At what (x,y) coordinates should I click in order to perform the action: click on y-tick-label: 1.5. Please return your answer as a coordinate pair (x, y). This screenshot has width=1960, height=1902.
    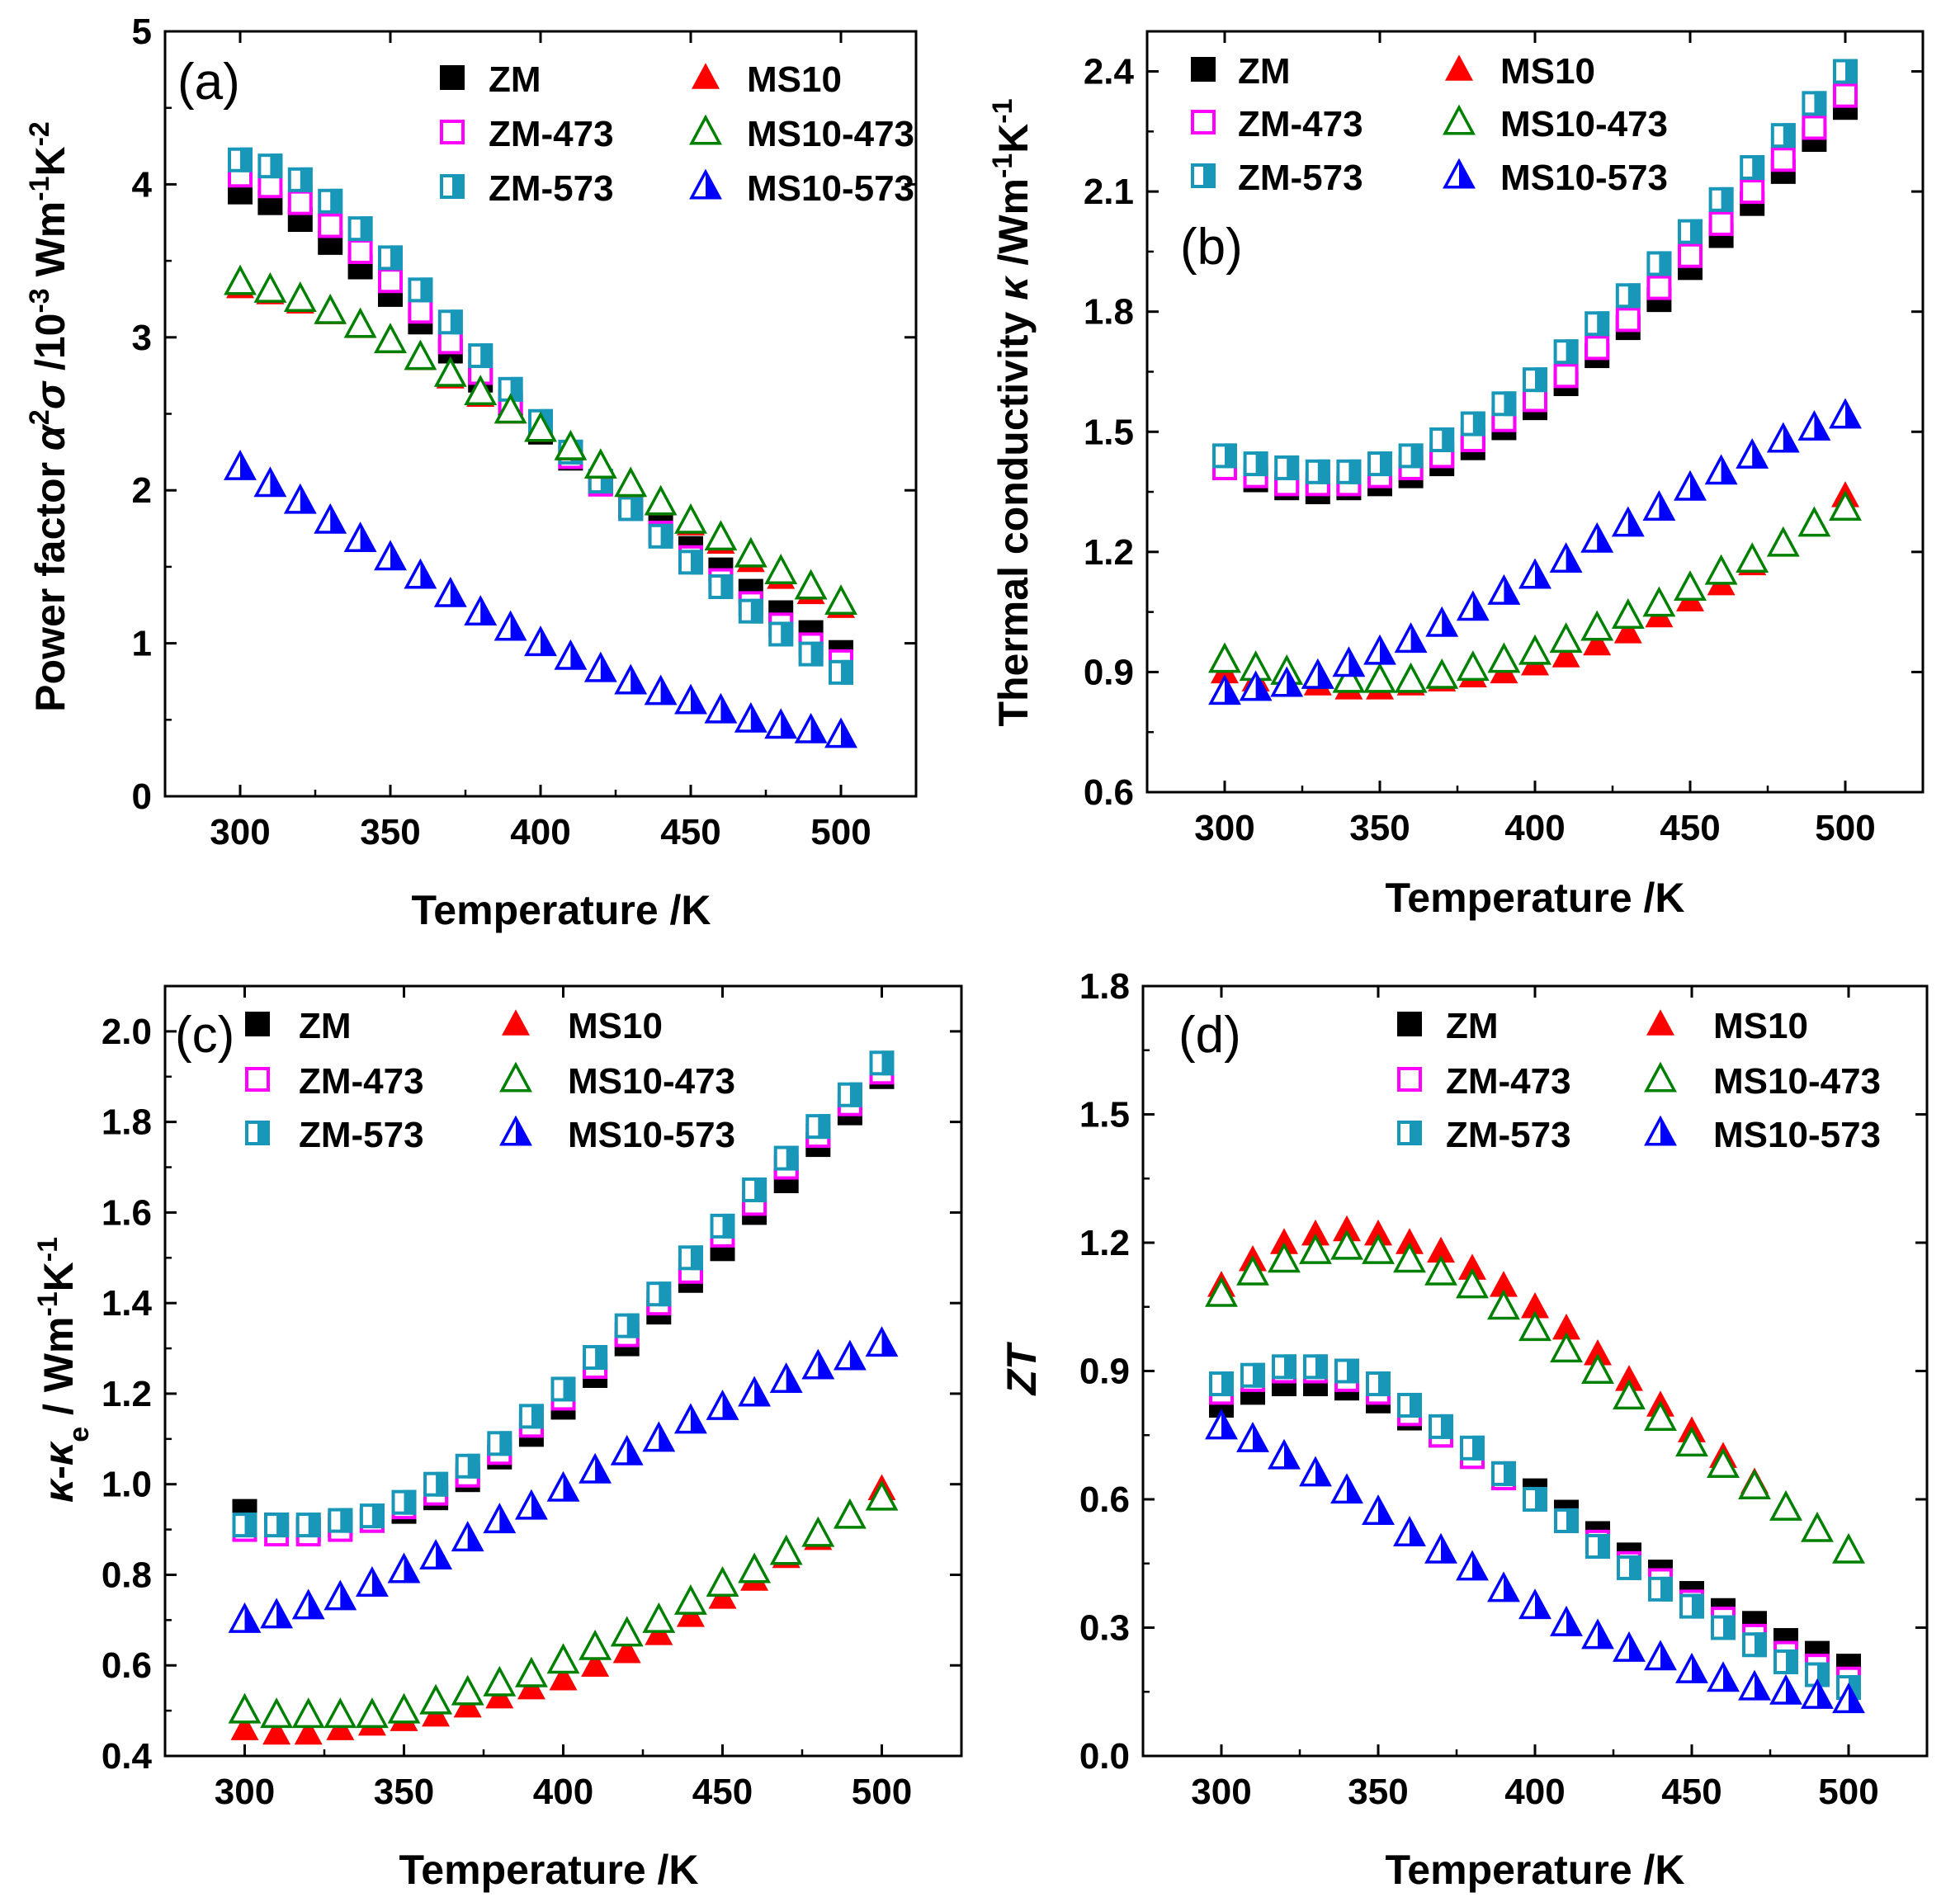
    Looking at the image, I should click on (1109, 432).